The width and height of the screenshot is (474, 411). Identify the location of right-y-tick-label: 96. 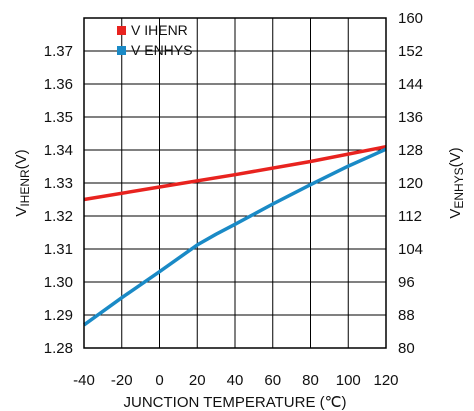
(406, 282).